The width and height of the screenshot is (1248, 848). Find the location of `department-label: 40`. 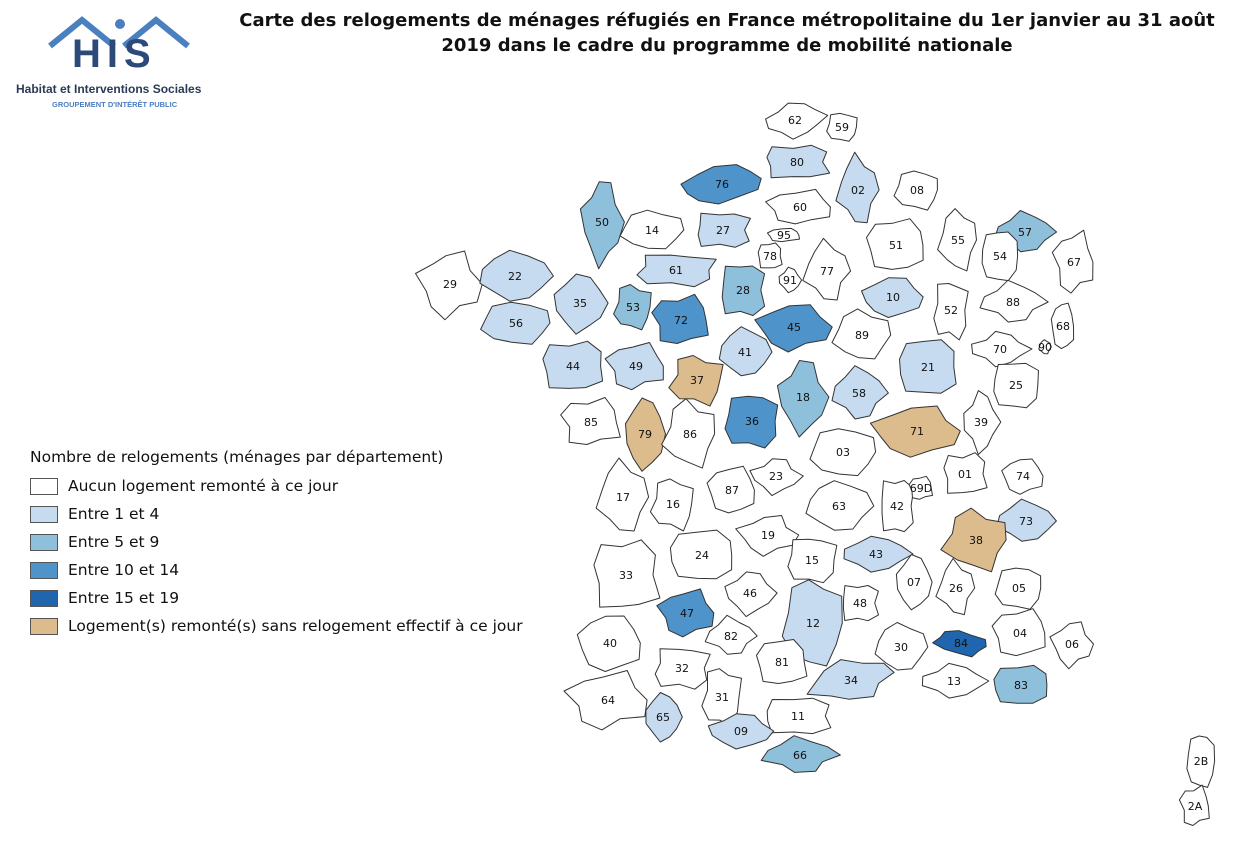

department-label: 40 is located at coordinates (610, 643).